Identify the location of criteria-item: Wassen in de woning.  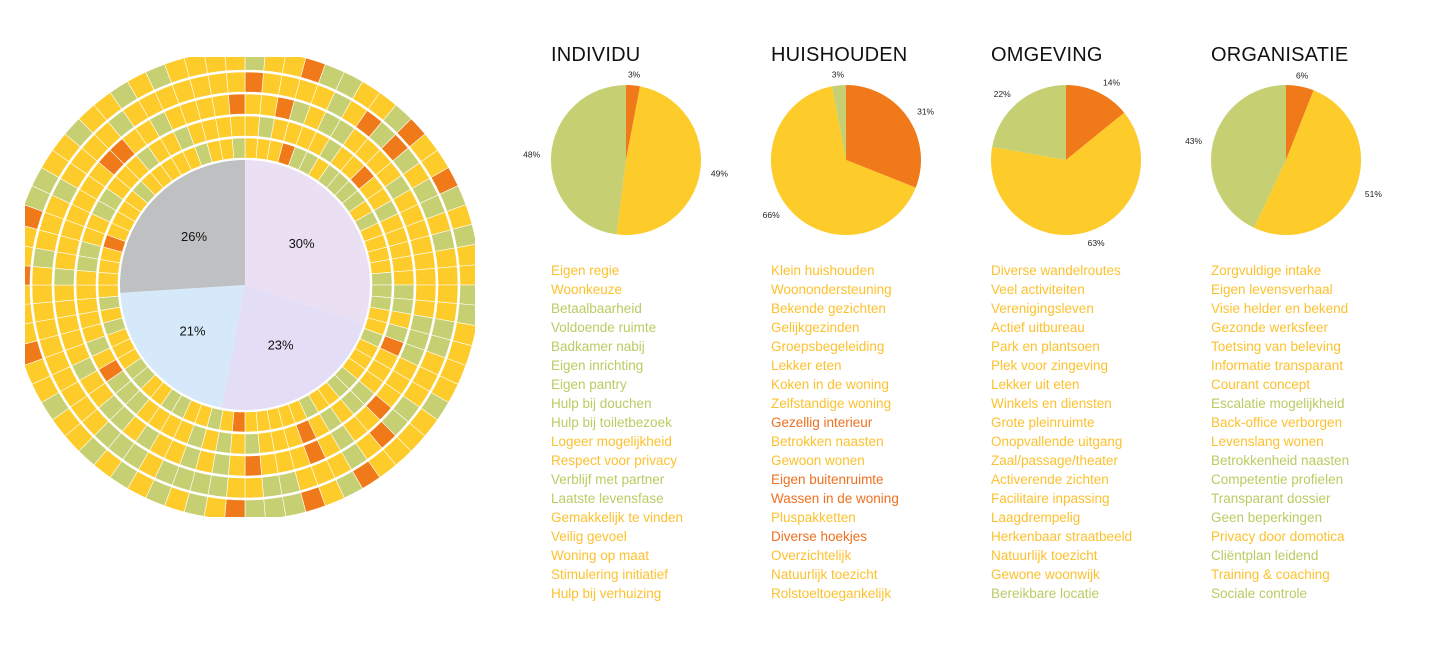
(835, 498).